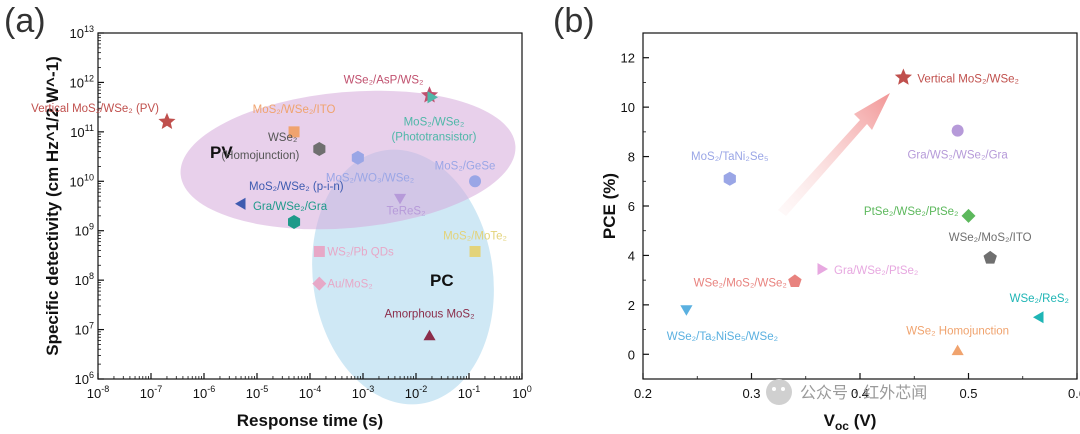 This screenshot has height=434, width=1080. I want to click on x-tick-label: 0.6, so click(1074, 393).